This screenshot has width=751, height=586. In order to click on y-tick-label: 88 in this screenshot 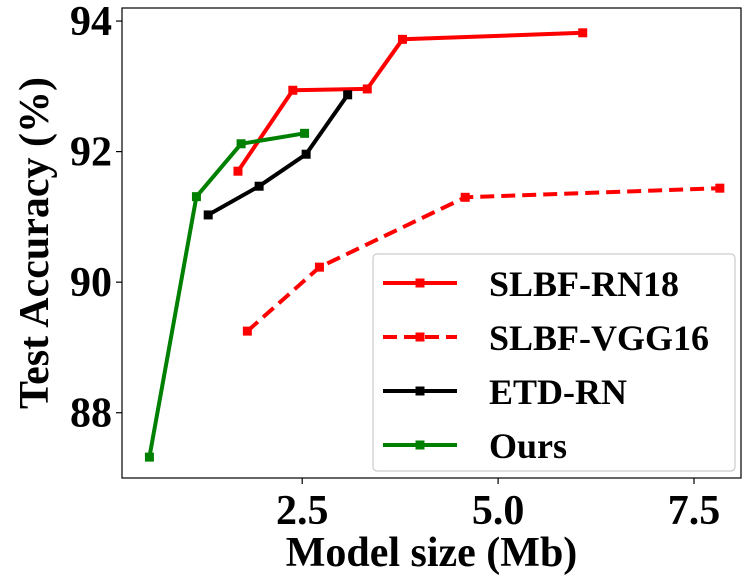, I will do `click(91, 414)`.